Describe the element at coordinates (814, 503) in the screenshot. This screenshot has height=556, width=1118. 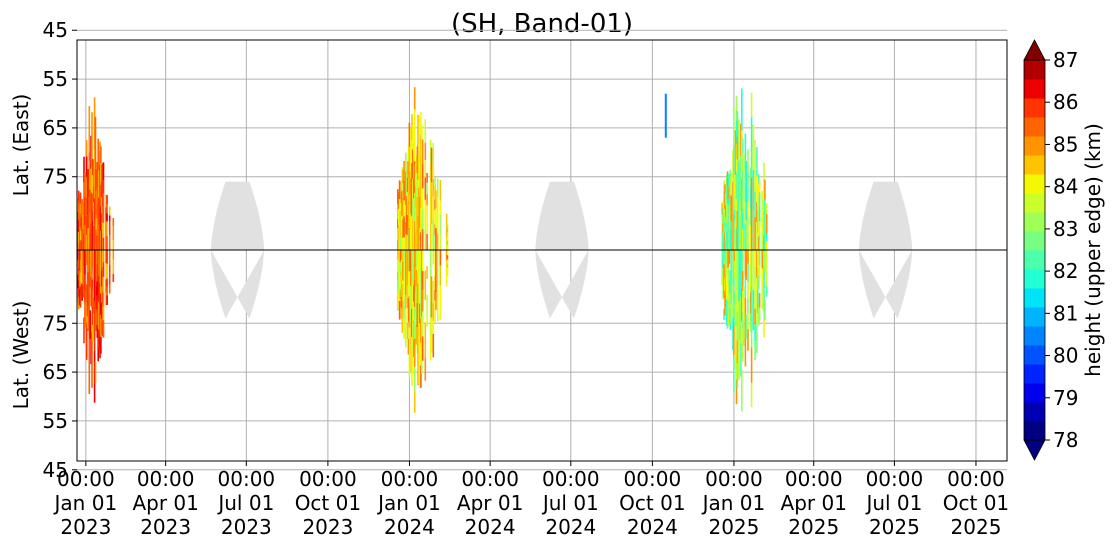
I see `x-tick-label: Apr 01` at that location.